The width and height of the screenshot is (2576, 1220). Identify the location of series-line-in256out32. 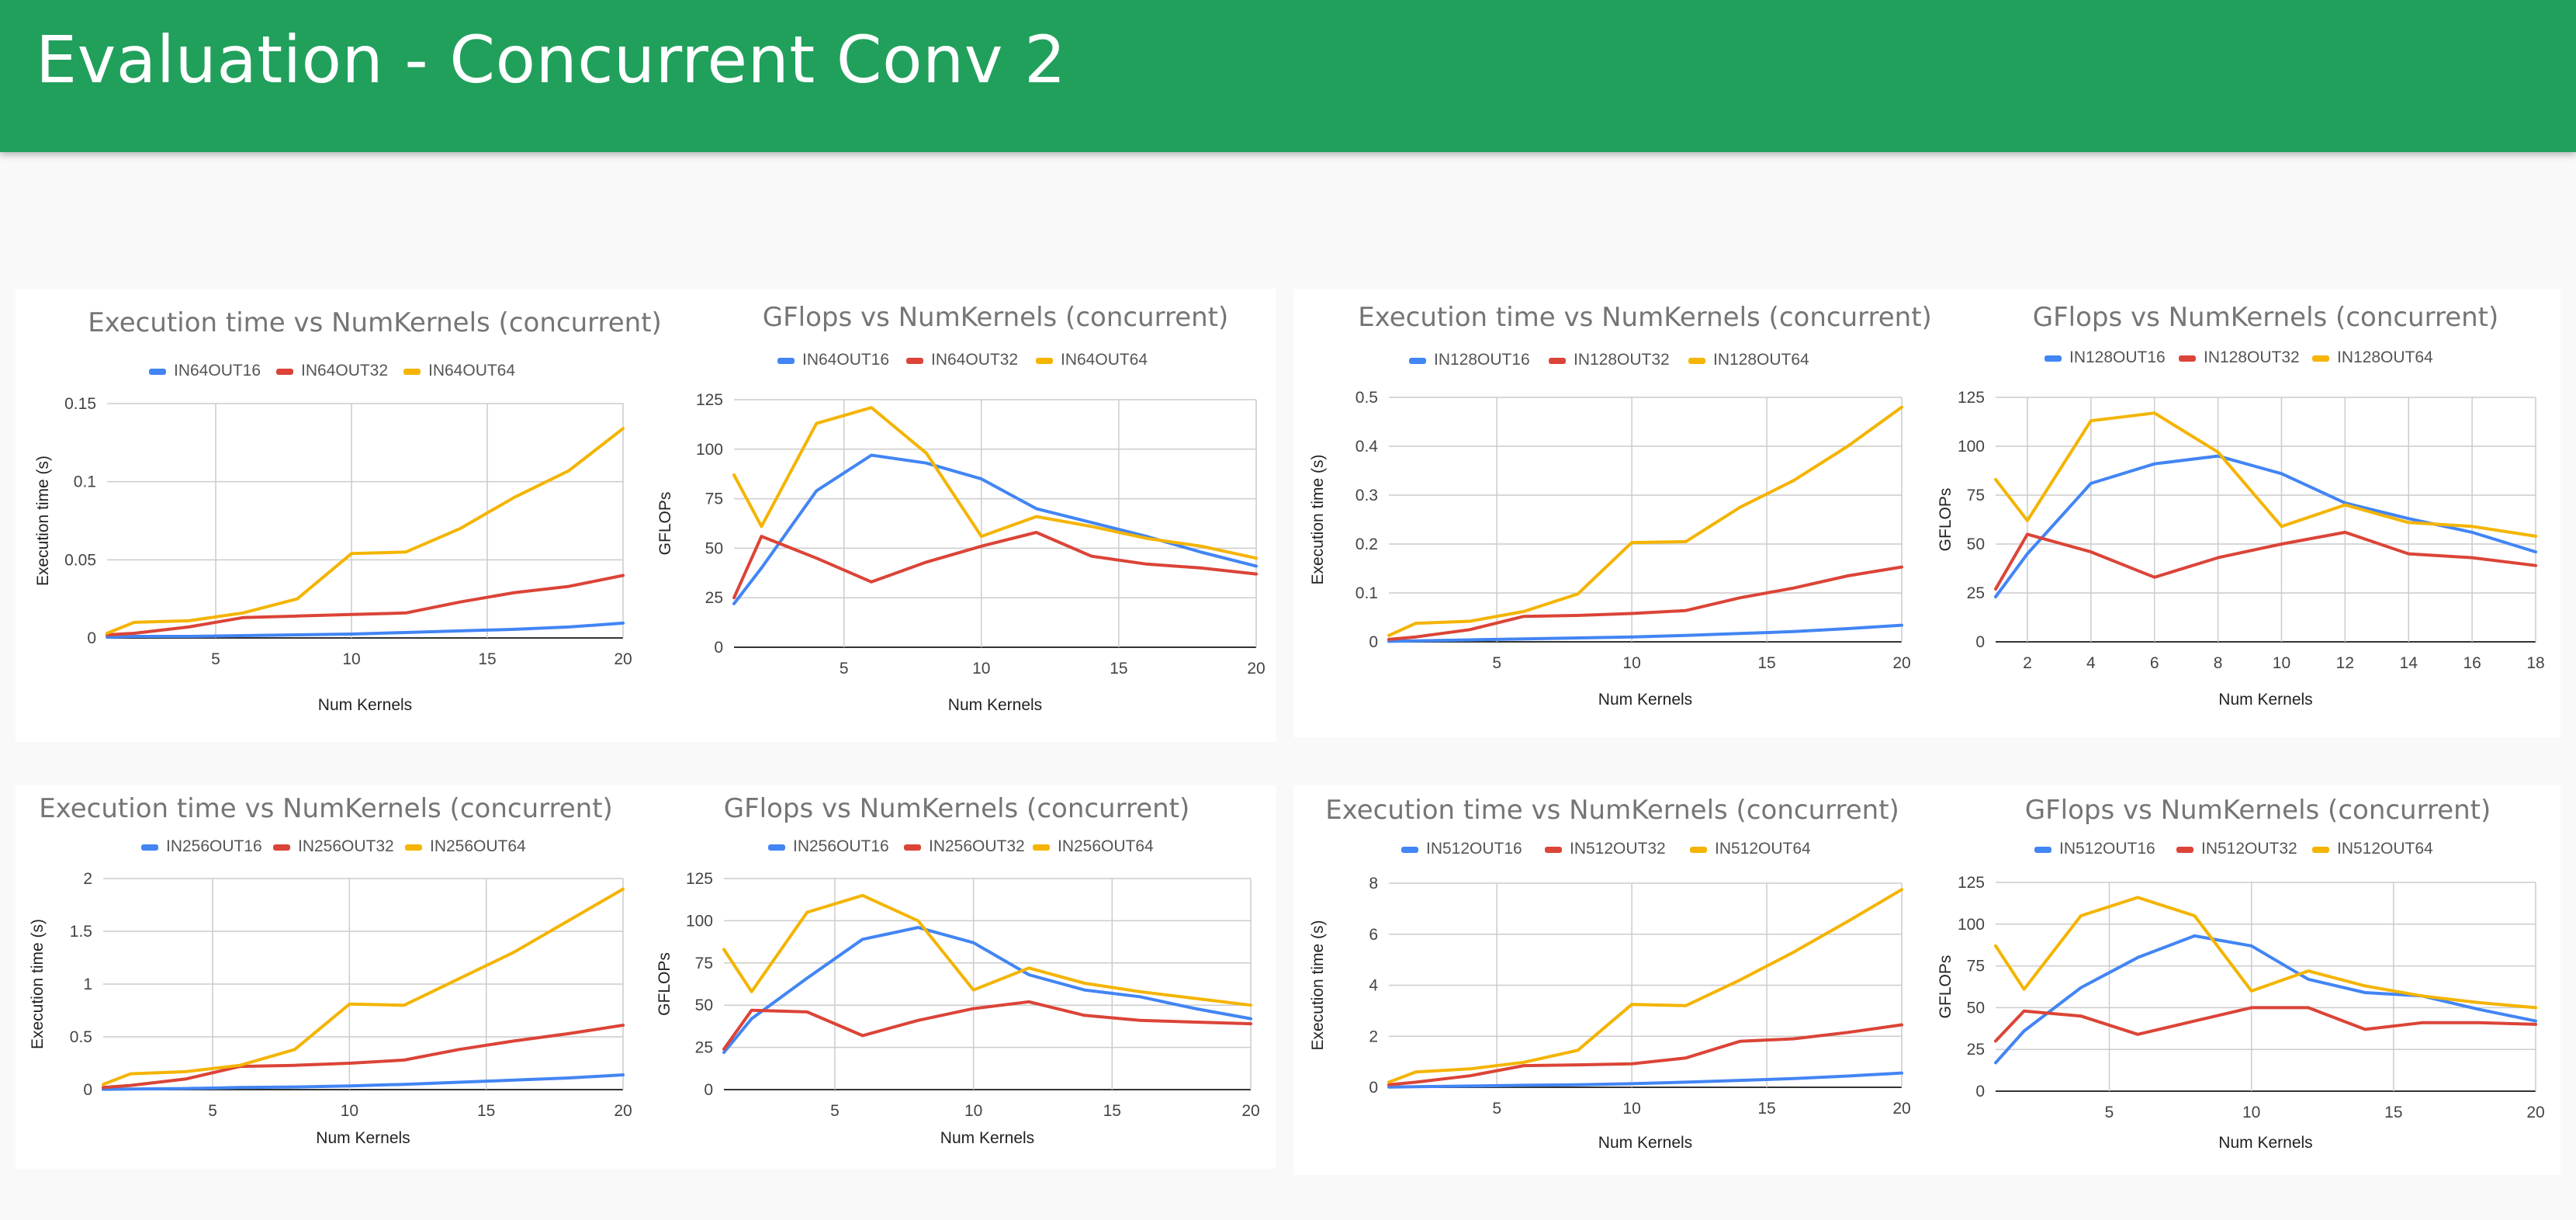
(987, 1025).